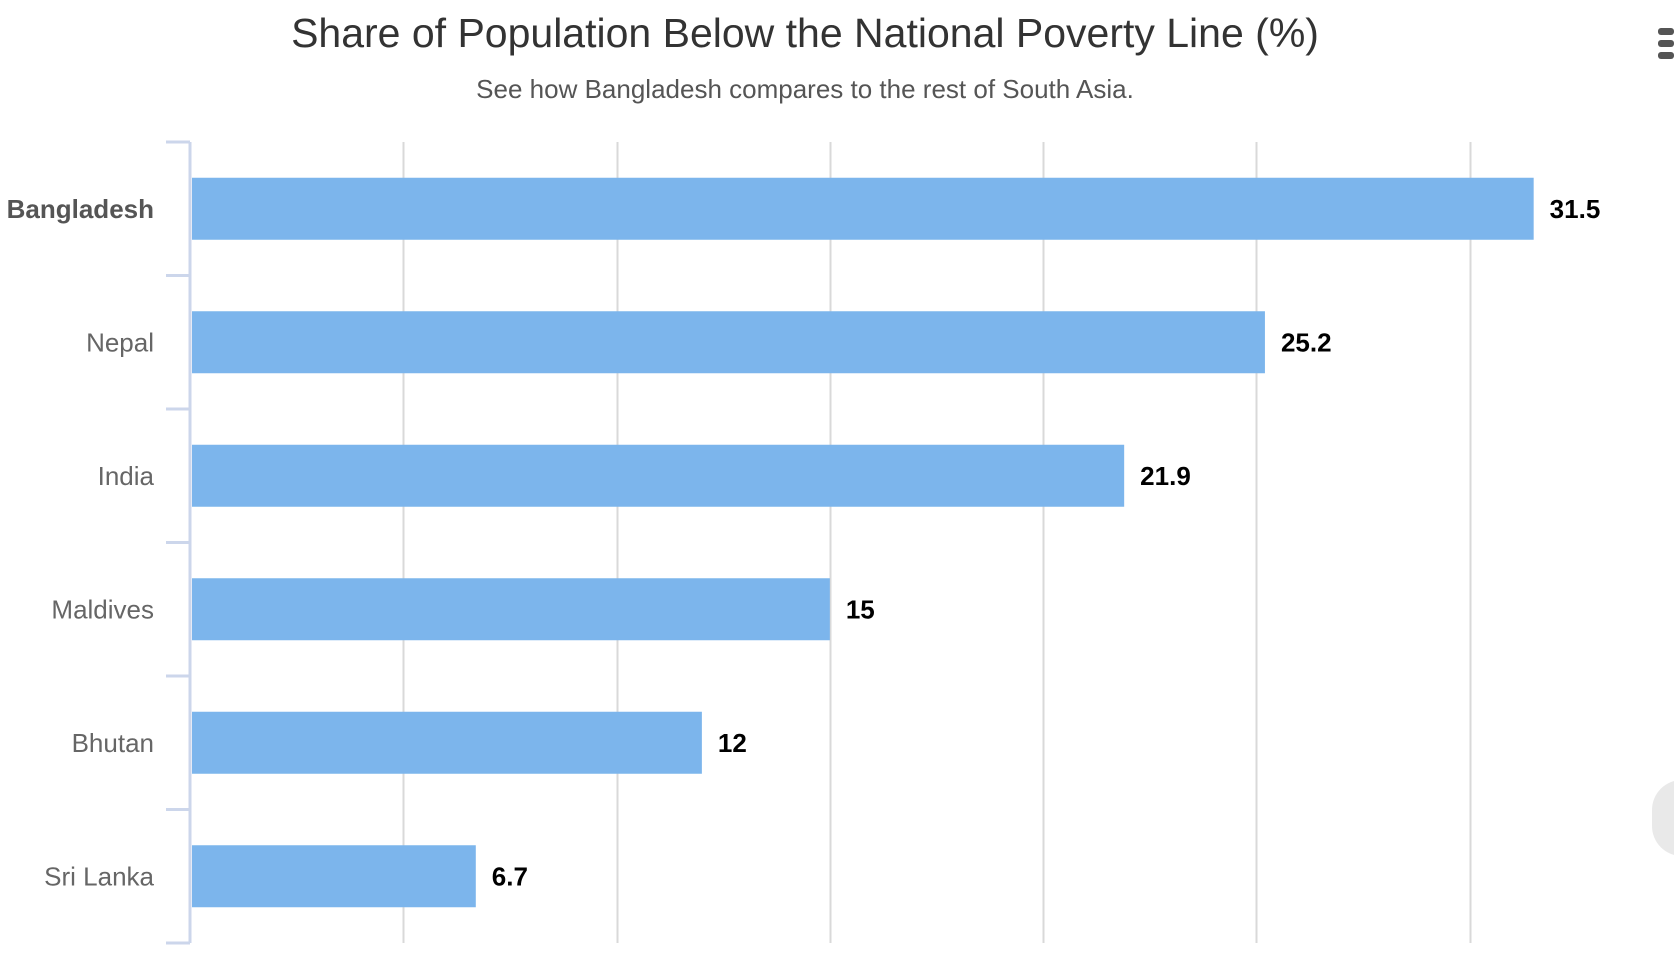 The height and width of the screenshot is (955, 1674). I want to click on category-label: Bhutan, so click(113, 743).